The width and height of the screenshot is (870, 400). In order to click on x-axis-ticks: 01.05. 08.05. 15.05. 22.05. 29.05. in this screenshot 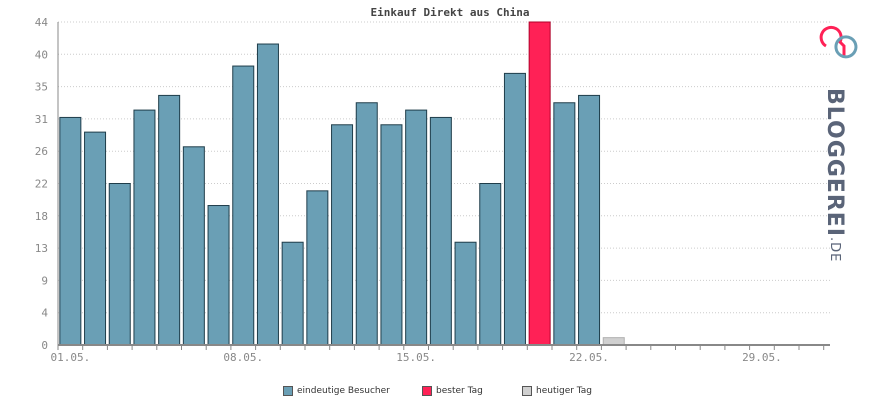, I will do `click(415, 357)`.